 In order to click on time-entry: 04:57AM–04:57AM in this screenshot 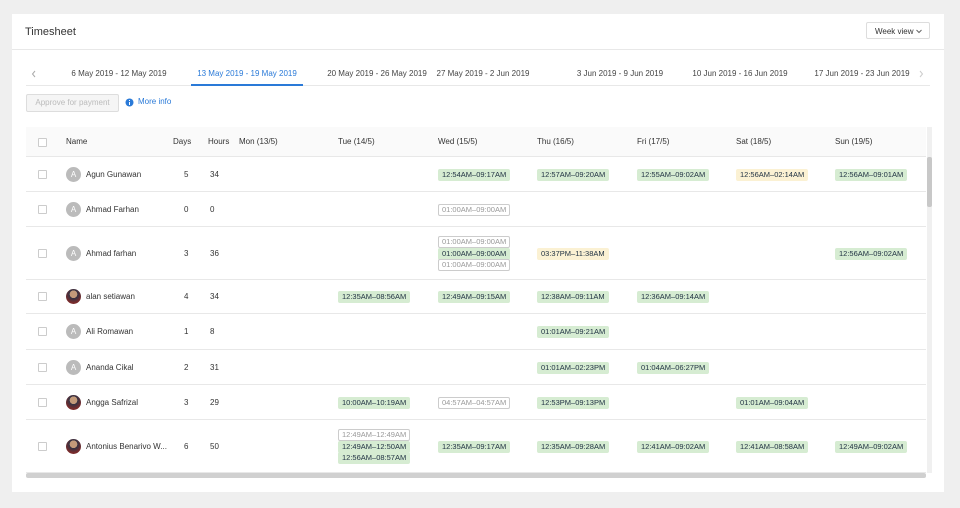, I will do `click(474, 402)`.